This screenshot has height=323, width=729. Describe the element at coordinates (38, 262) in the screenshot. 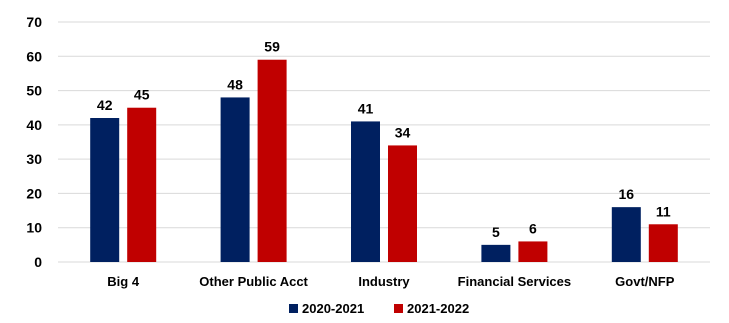

I see `y-tick-label: 0` at that location.